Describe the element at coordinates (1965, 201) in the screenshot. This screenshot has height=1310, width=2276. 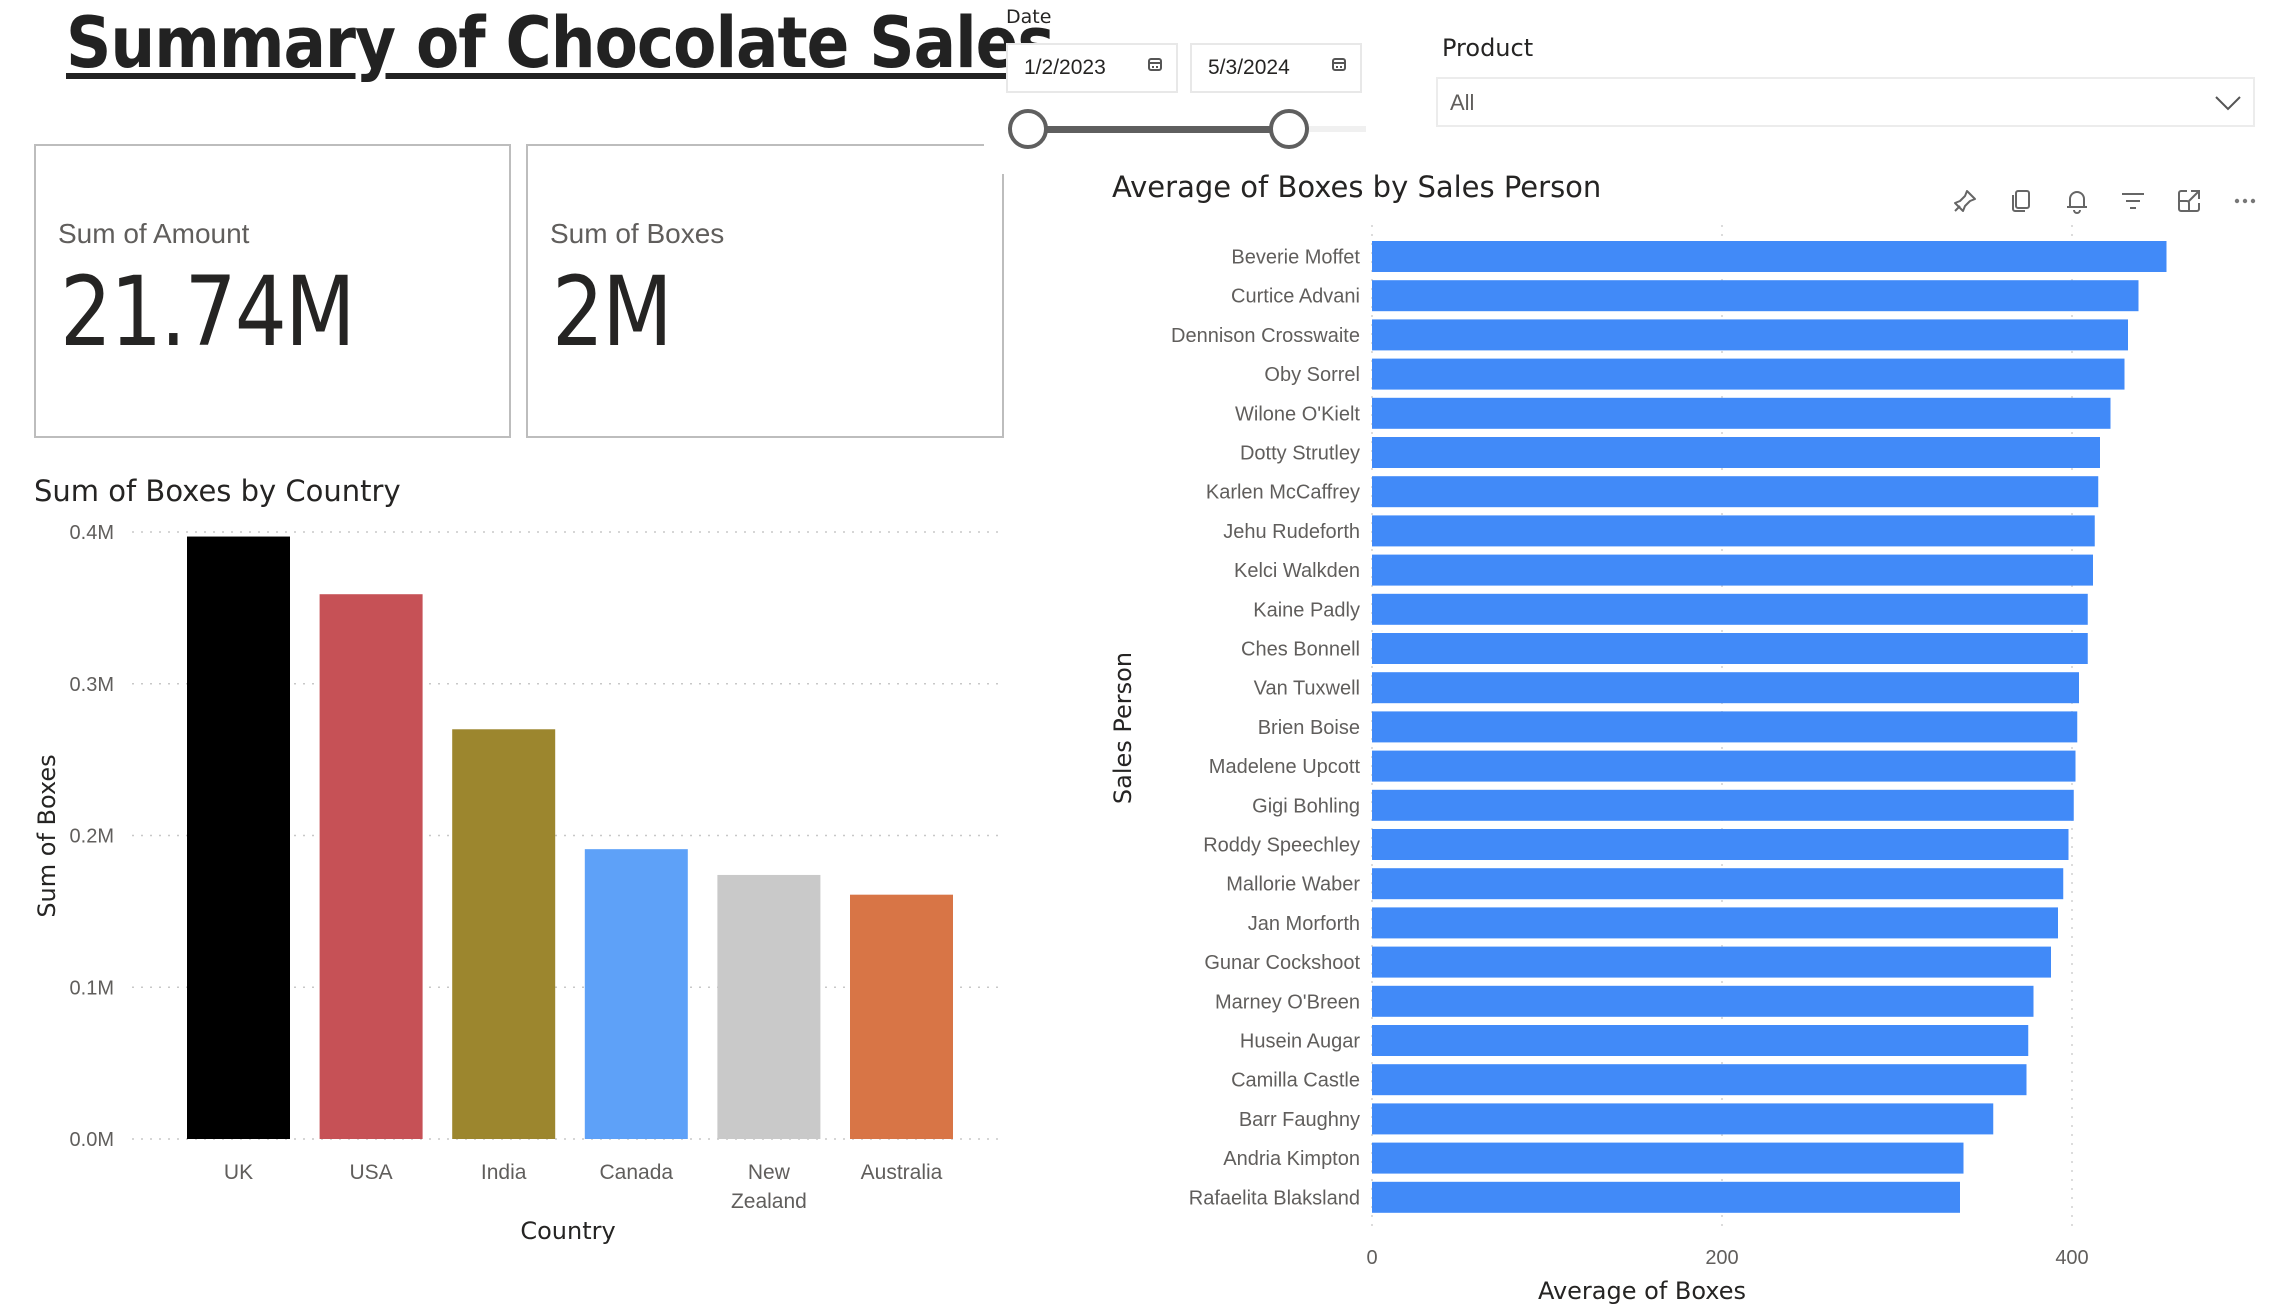
I see `pin-icon` at that location.